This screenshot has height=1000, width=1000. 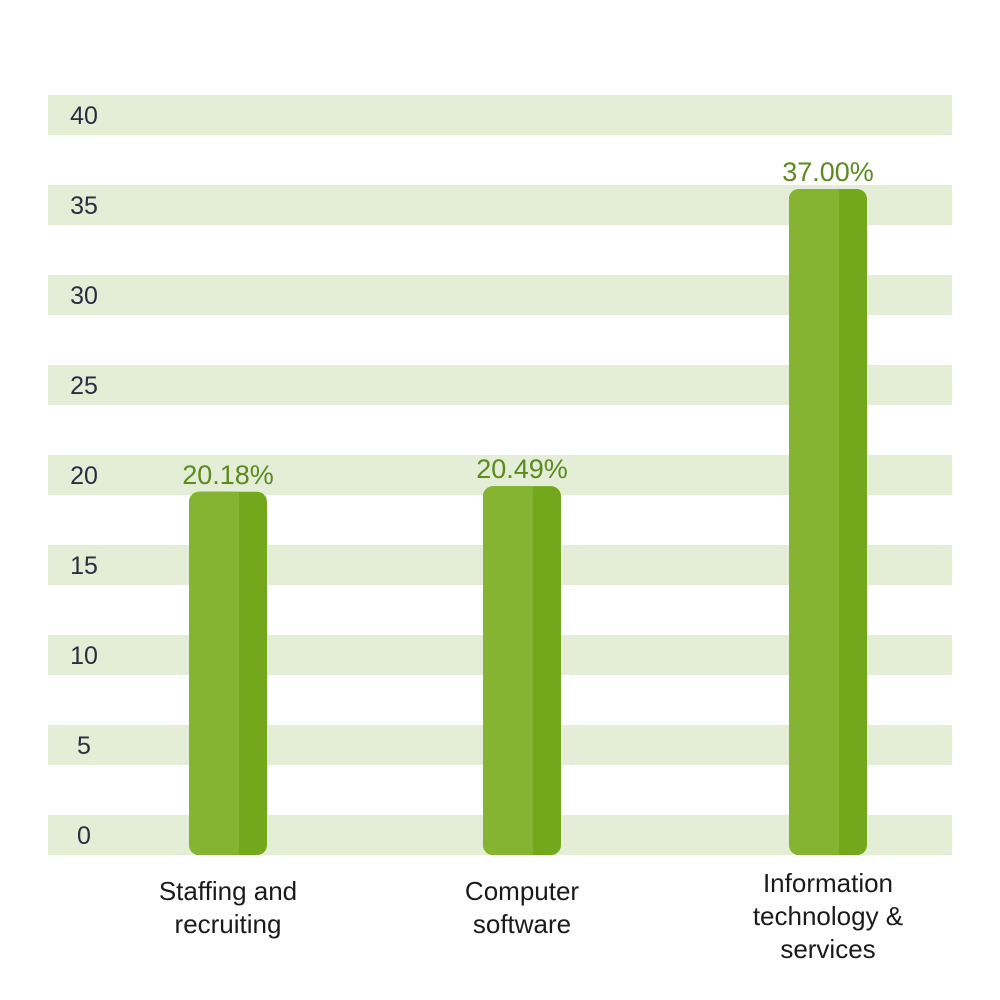 I want to click on category-label-2-line-1: technology &, so click(x=828, y=916).